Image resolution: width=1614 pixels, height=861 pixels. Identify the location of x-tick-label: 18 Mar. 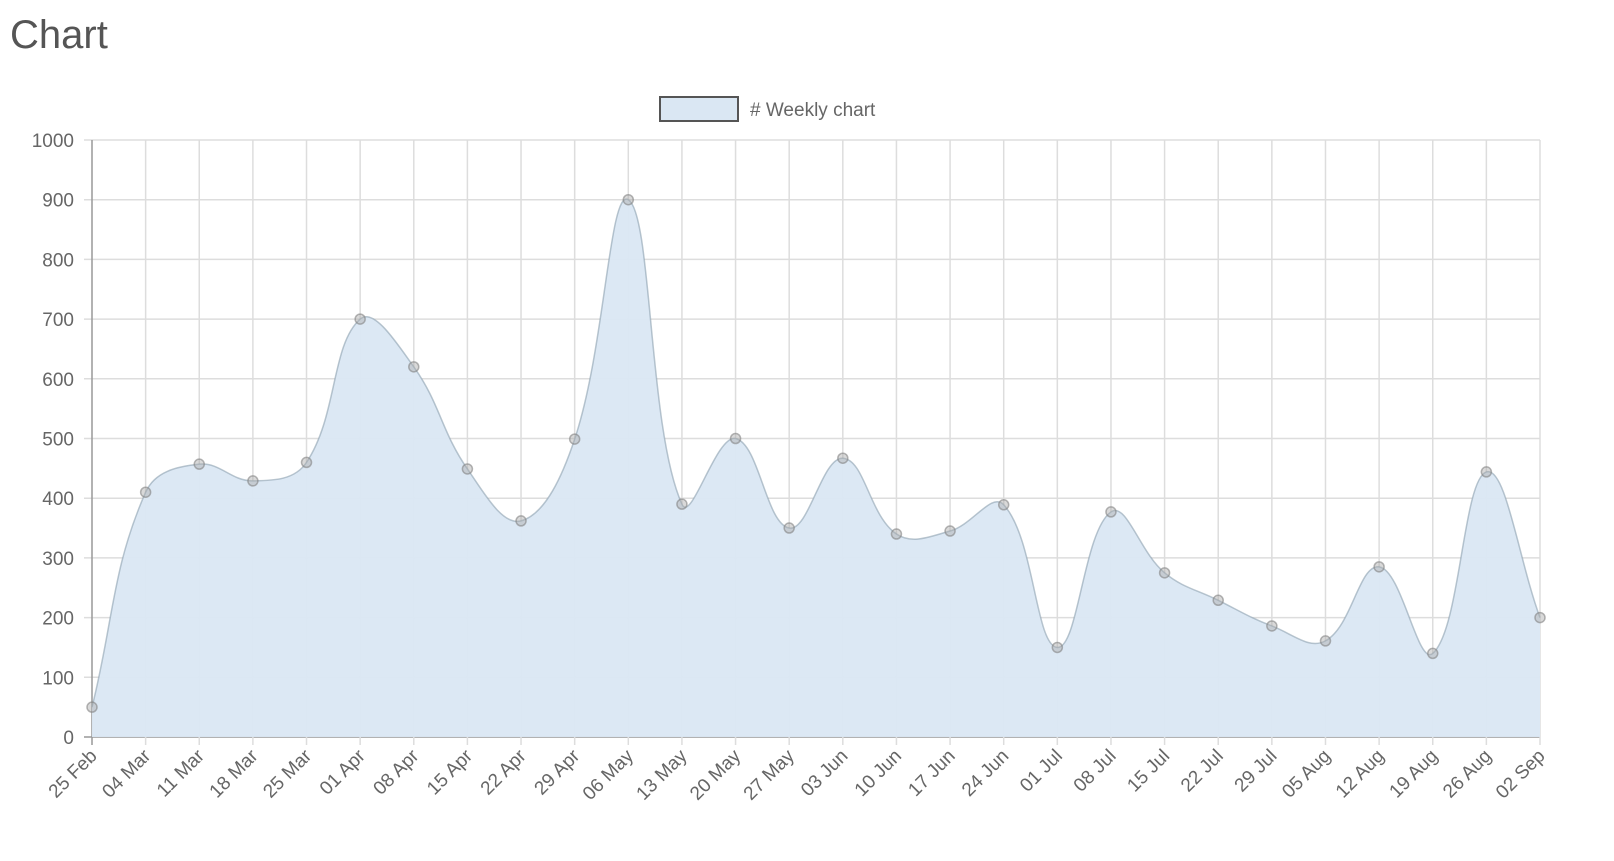
(234, 773).